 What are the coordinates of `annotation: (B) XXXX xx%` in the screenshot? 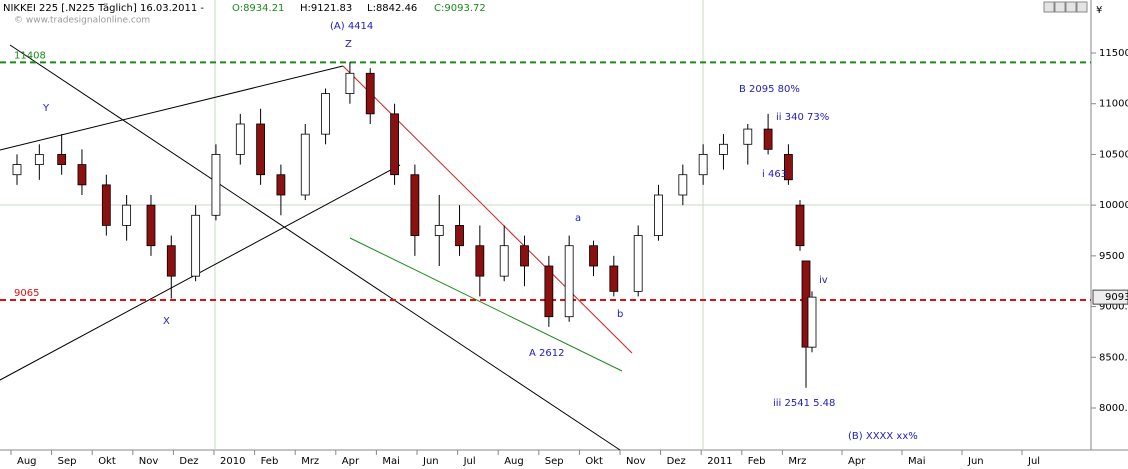 It's located at (883, 436).